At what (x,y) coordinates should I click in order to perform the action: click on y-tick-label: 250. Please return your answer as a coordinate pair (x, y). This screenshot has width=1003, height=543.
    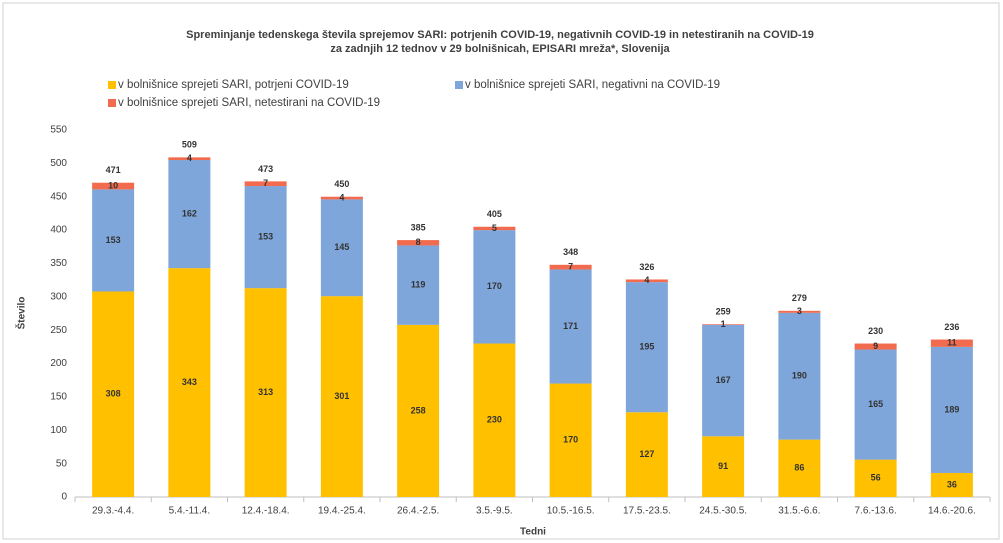
    Looking at the image, I should click on (58, 330).